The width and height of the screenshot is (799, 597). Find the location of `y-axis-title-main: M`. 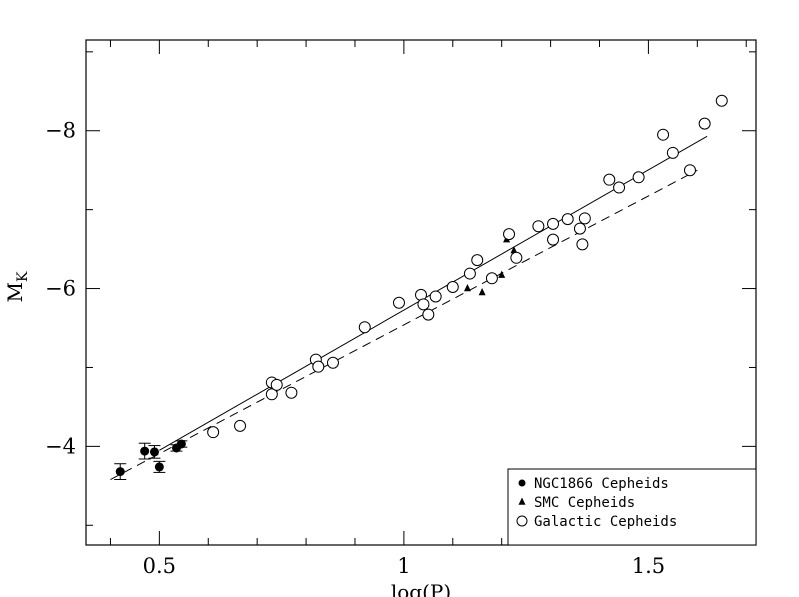

y-axis-title-main: M is located at coordinates (15, 292).